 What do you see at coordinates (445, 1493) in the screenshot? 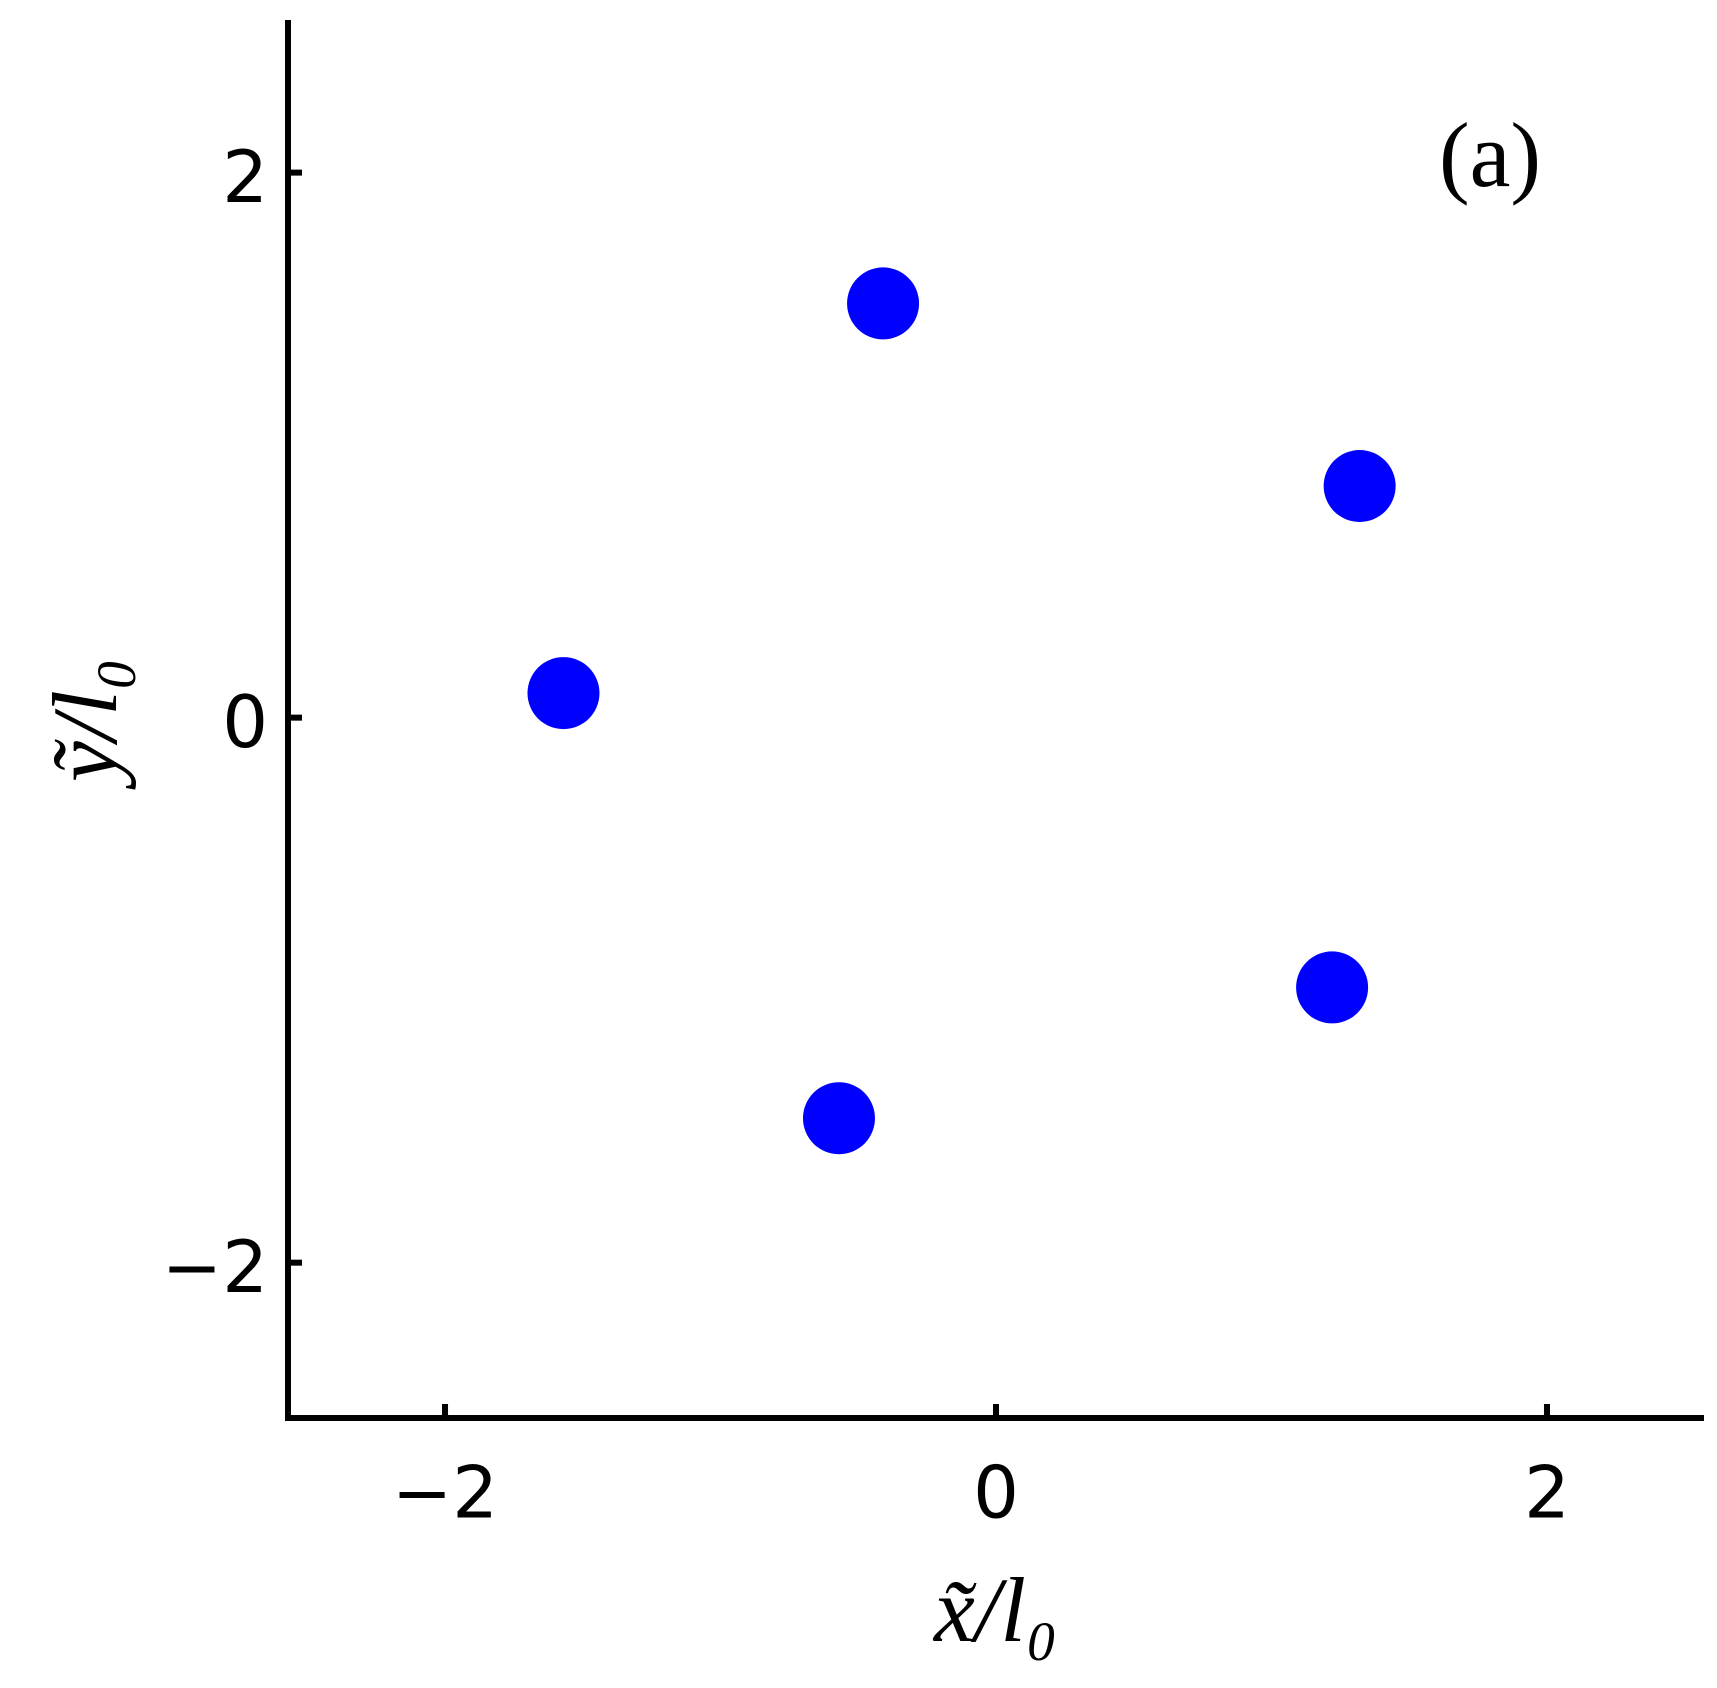
I see `x-tick-label: −2` at bounding box center [445, 1493].